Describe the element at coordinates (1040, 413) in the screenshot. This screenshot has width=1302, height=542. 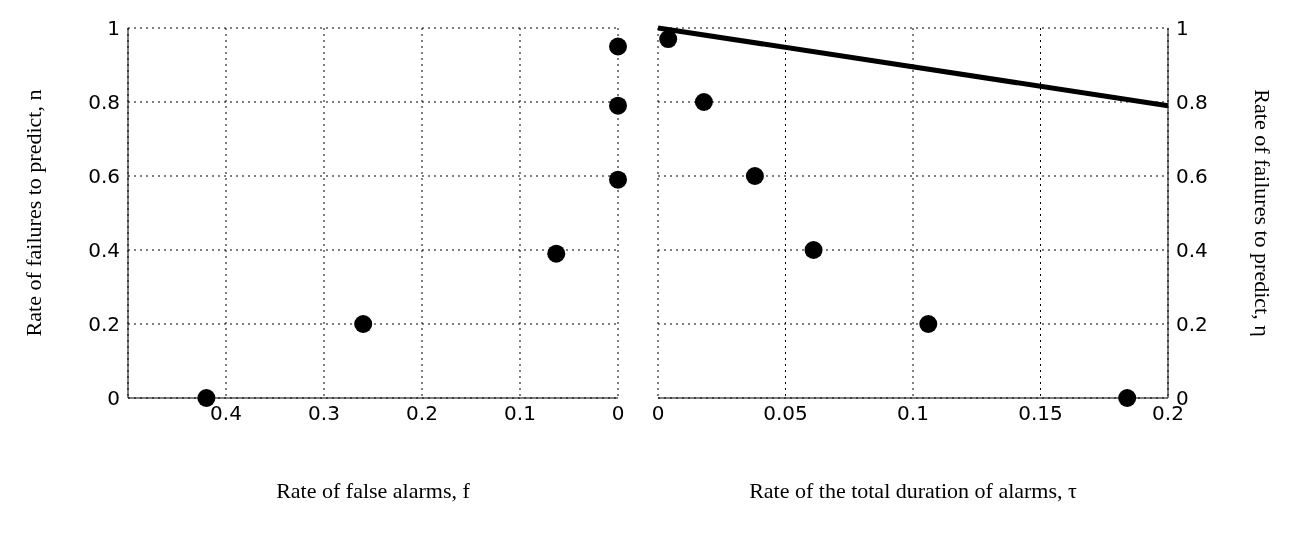
I see `x-tick-label: 0.15` at that location.